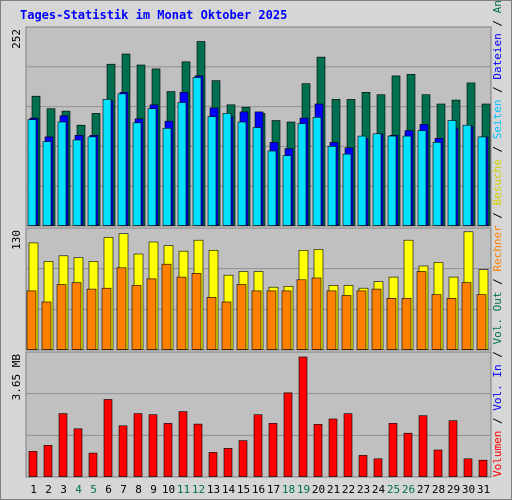 The height and width of the screenshot is (500, 512). I want to click on x-tick-label: 4, so click(78, 489).